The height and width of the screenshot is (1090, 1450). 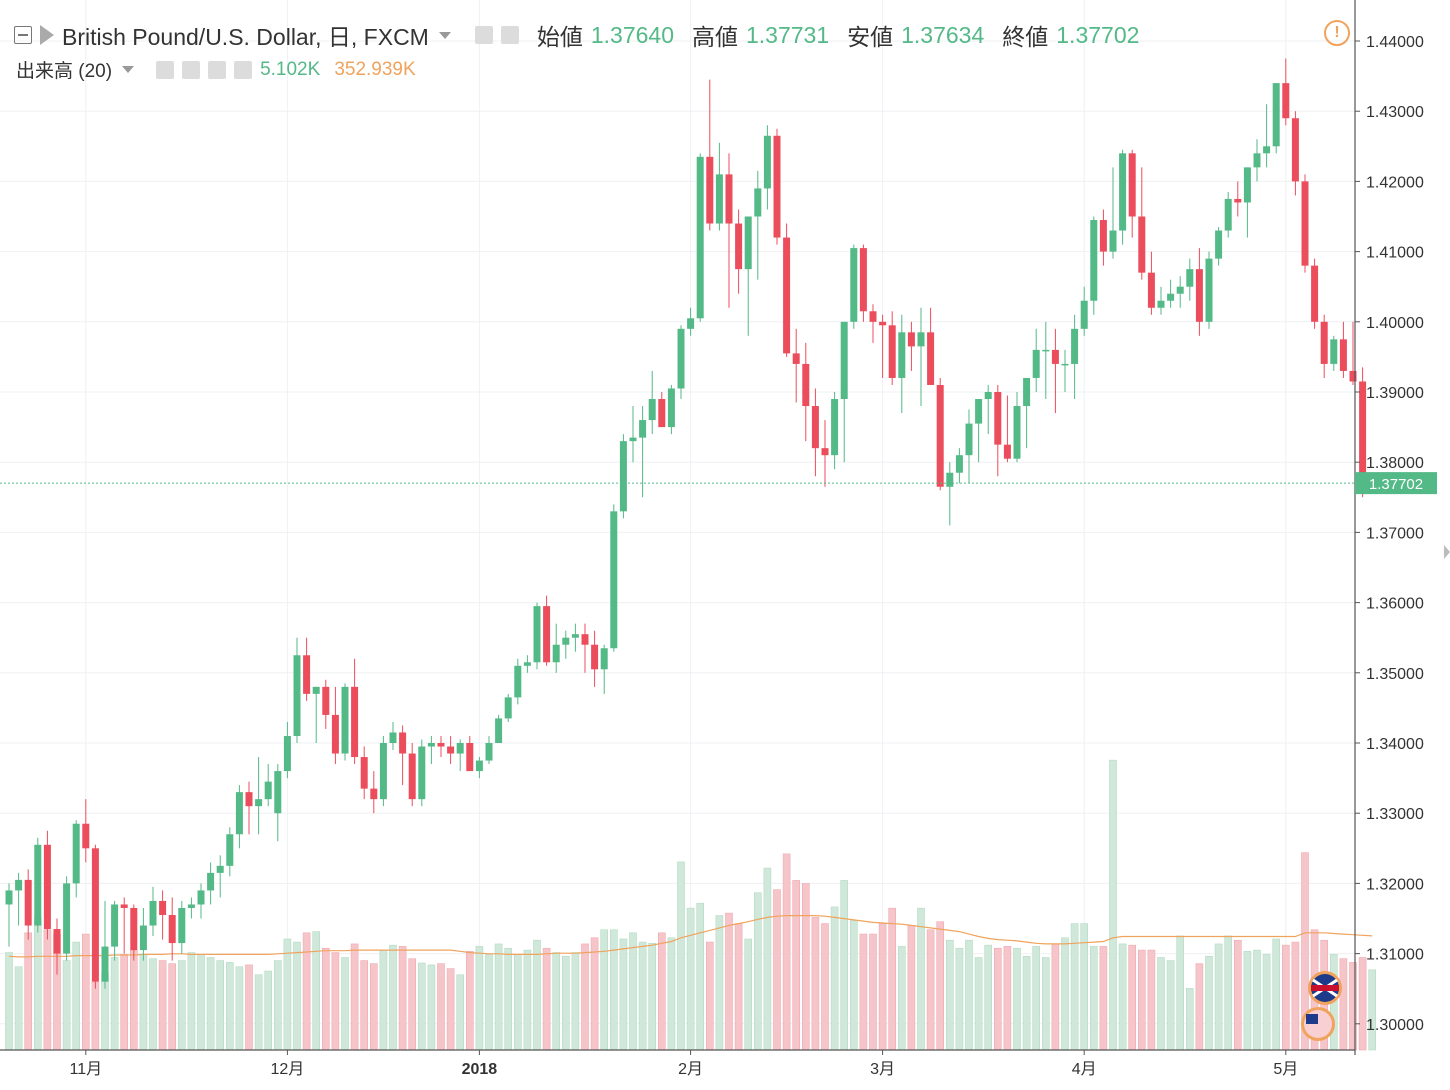 What do you see at coordinates (64, 71) in the screenshot?
I see `volume-label: 出来高 (20)` at bounding box center [64, 71].